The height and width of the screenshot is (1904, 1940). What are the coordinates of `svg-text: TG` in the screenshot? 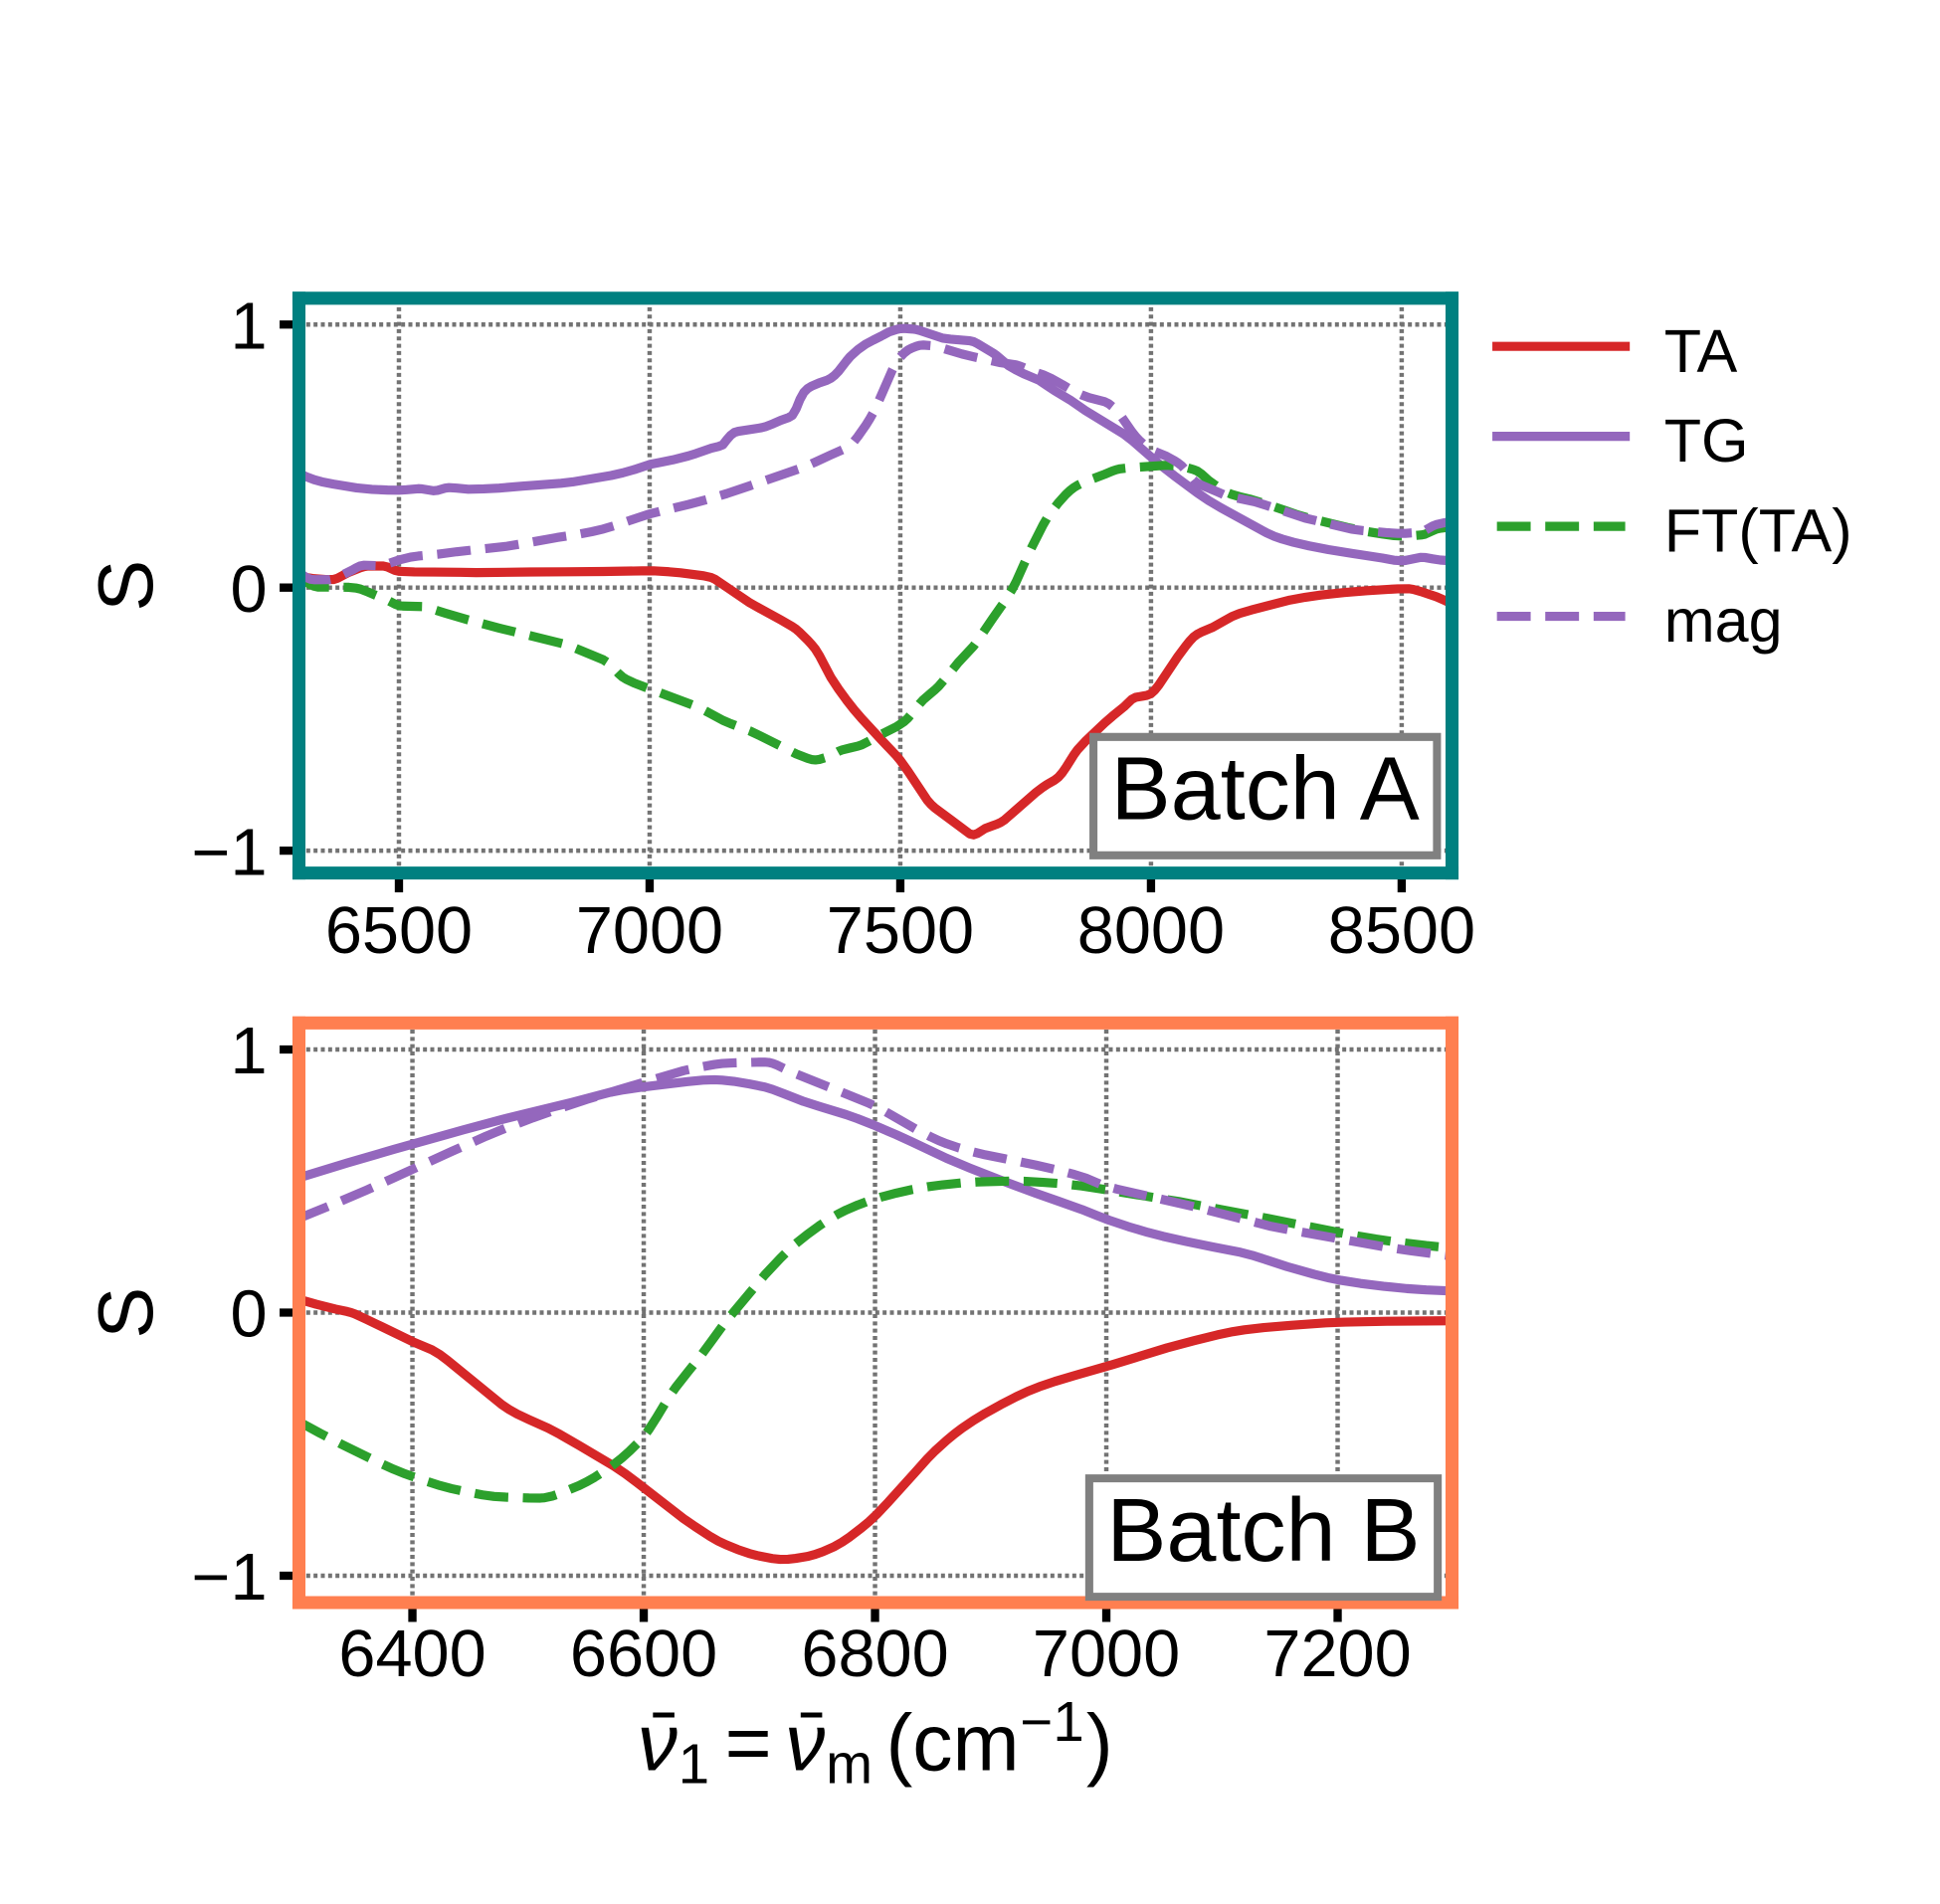 It's located at (1706, 441).